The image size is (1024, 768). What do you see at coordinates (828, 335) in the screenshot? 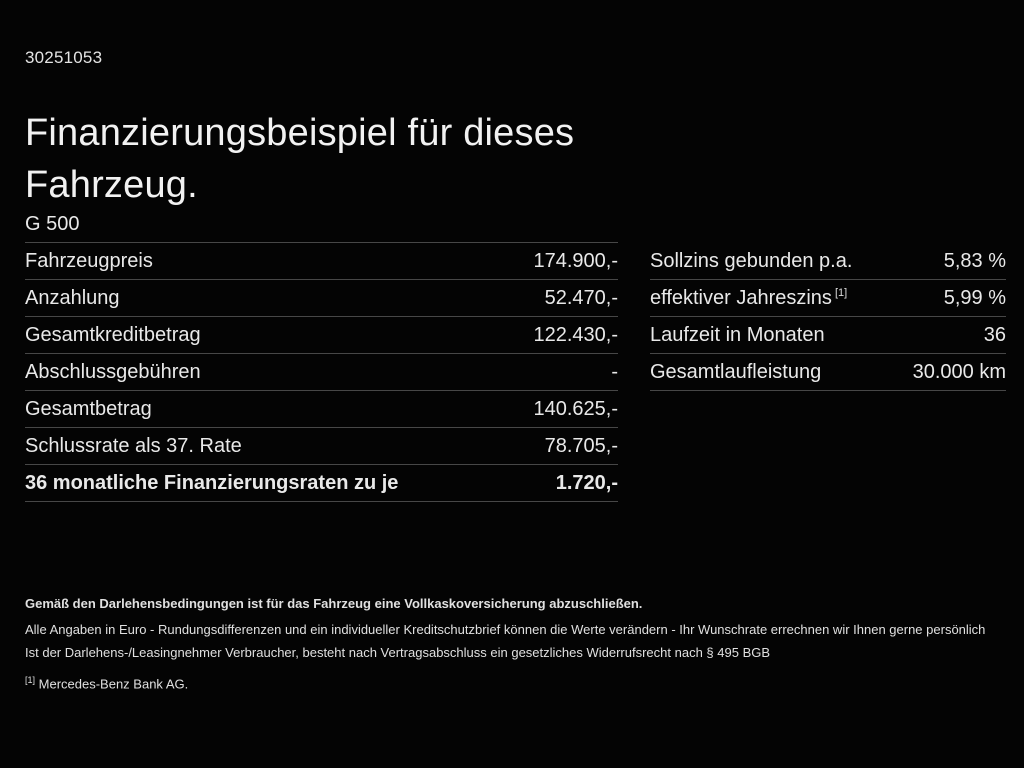
I see `table-row-laufzeit: Laufzeit in Monaten 36` at bounding box center [828, 335].